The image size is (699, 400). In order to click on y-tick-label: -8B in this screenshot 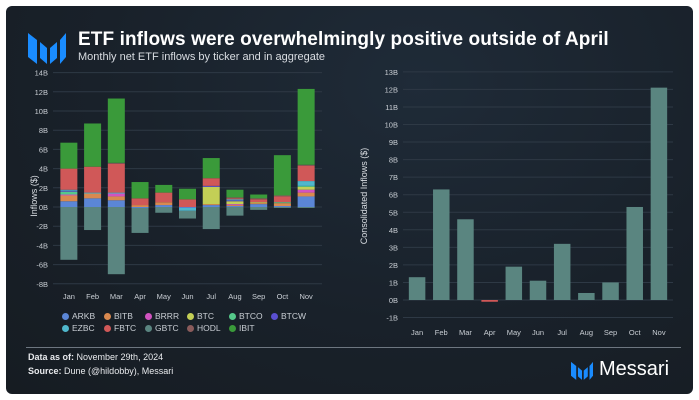, I will do `click(42, 284)`.